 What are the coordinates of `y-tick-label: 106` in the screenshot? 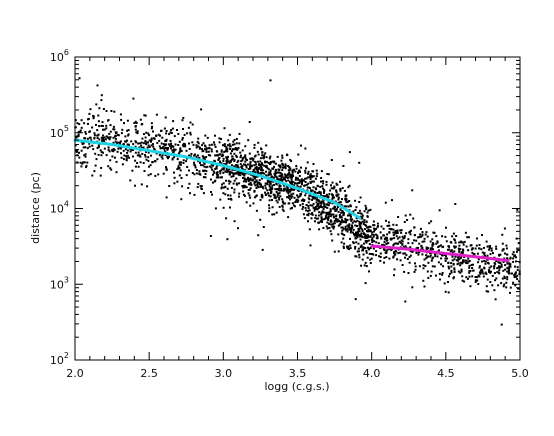 It's located at (59, 56).